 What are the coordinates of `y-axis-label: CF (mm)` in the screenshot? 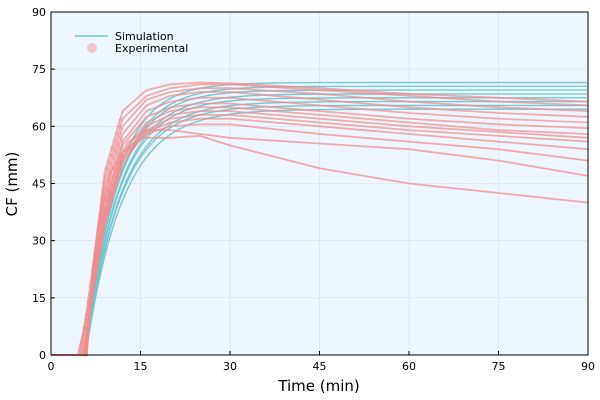 It's located at (12, 184).